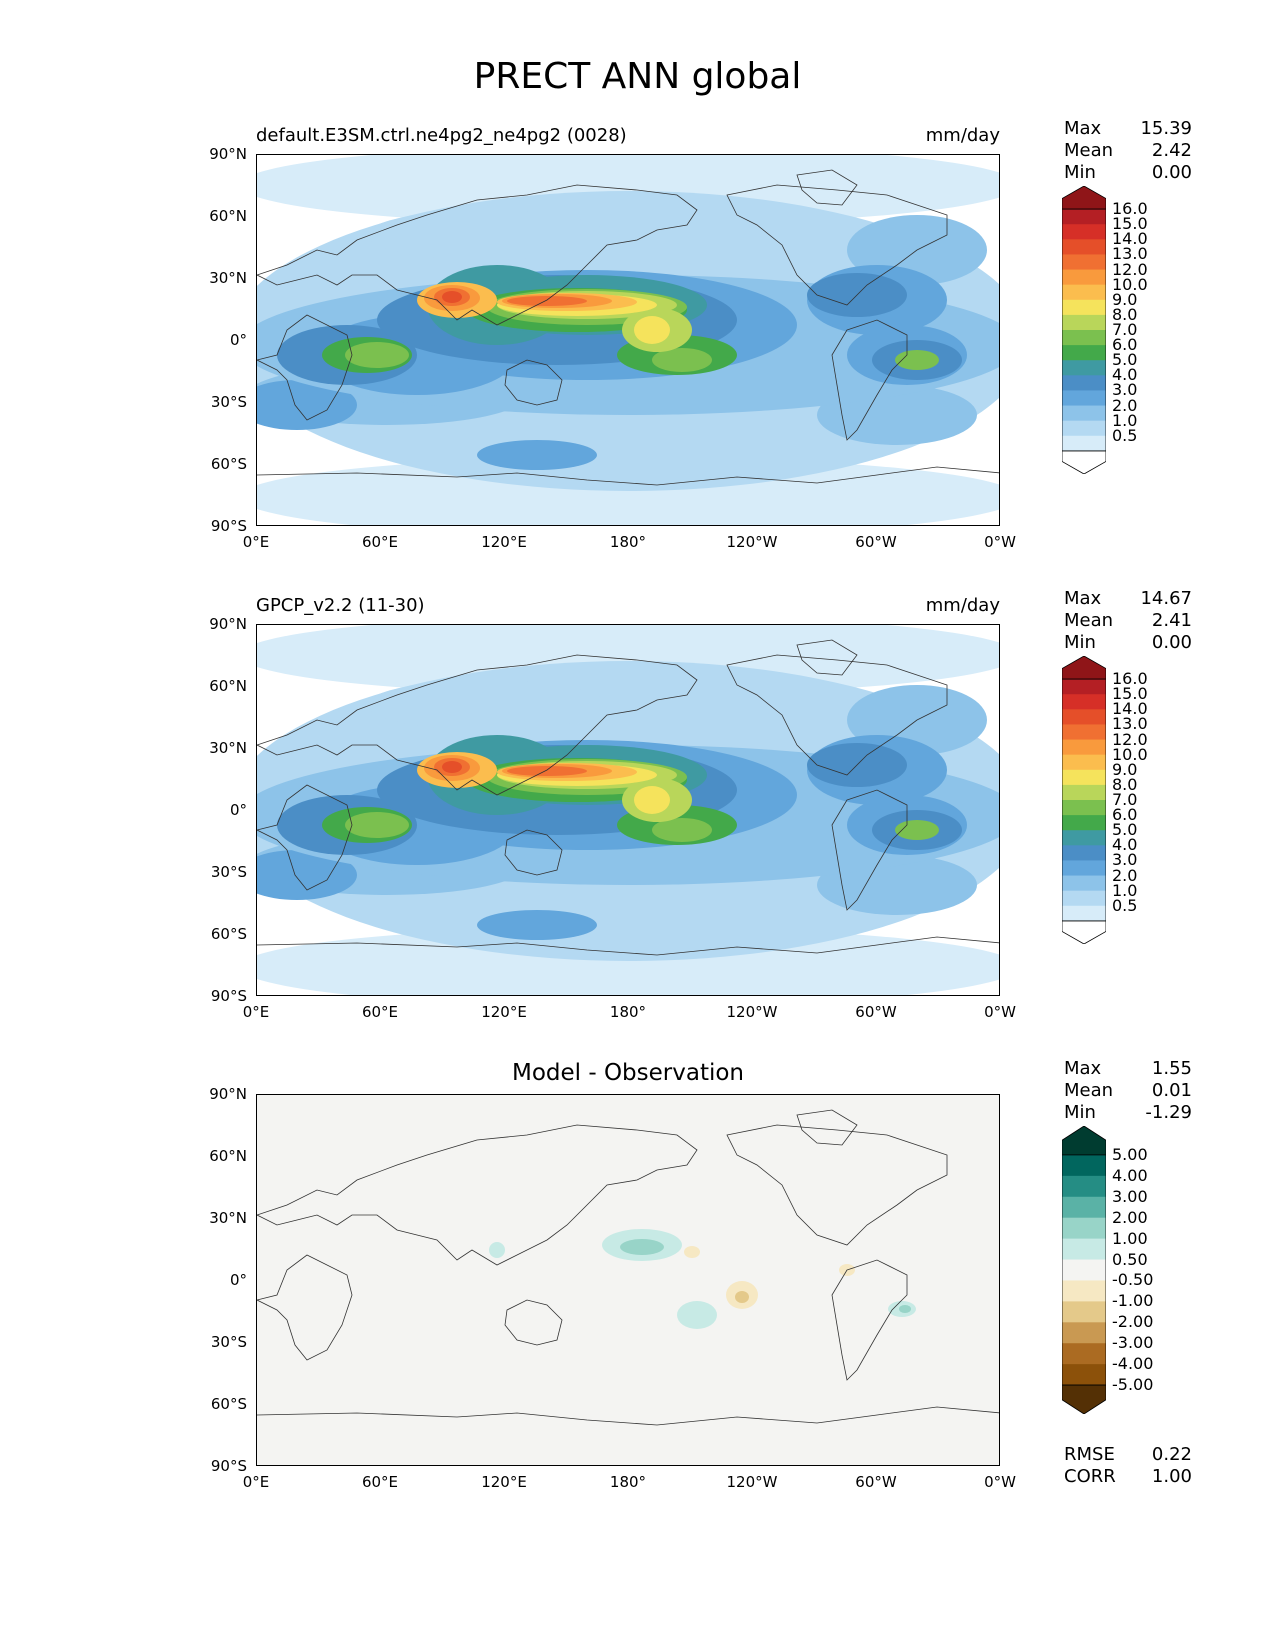 This screenshot has height=1650, width=1275. What do you see at coordinates (380, 542) in the screenshot?
I see `lon-tick-label: 60°E` at bounding box center [380, 542].